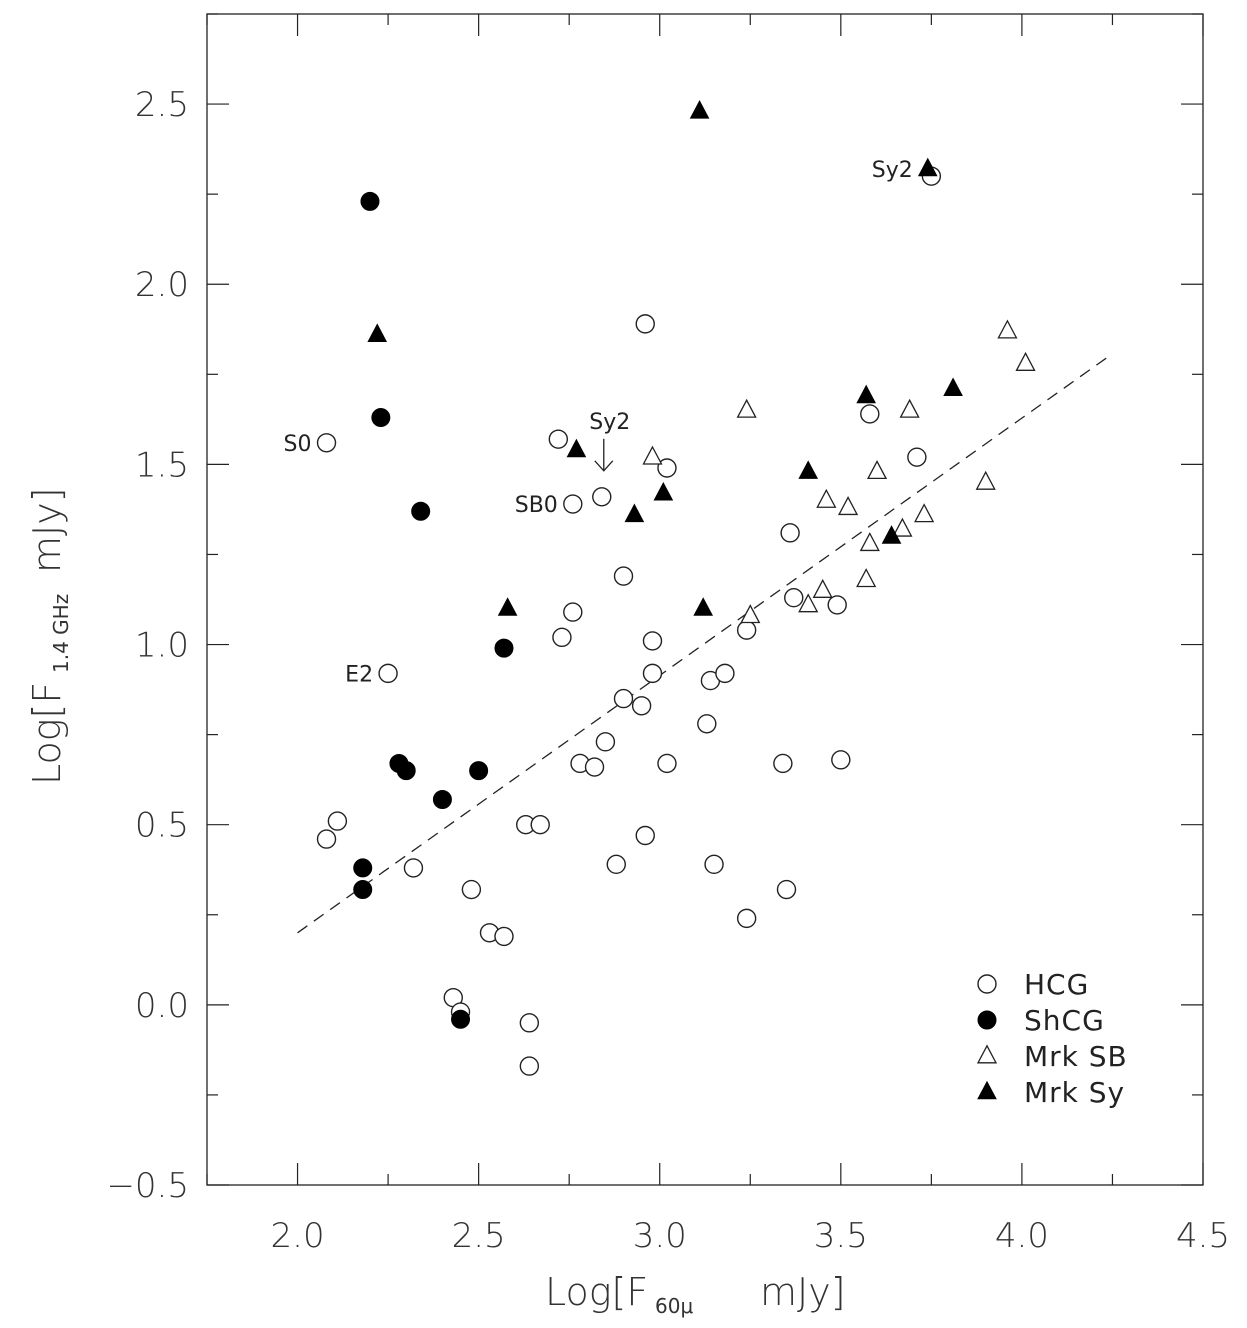 This screenshot has height=1328, width=1247. What do you see at coordinates (162, 646) in the screenshot?
I see `y-tick-label: 1.0` at bounding box center [162, 646].